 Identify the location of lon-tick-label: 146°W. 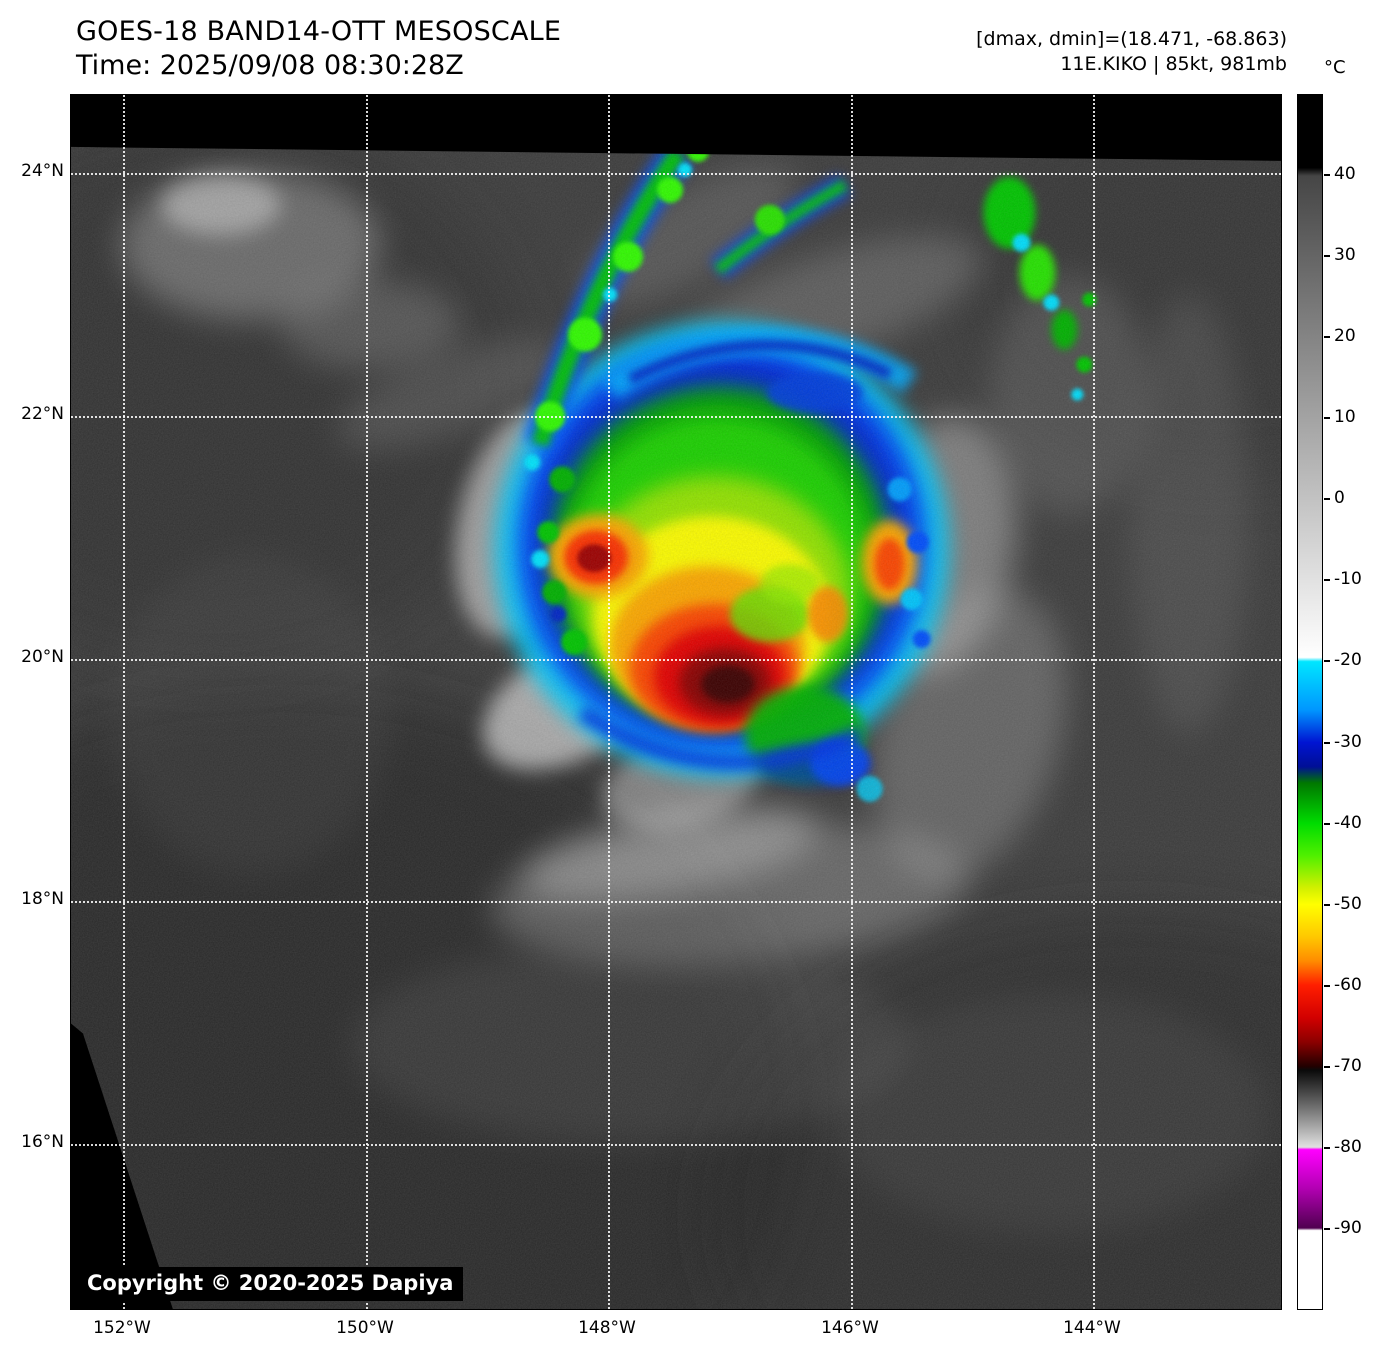
(850, 1328).